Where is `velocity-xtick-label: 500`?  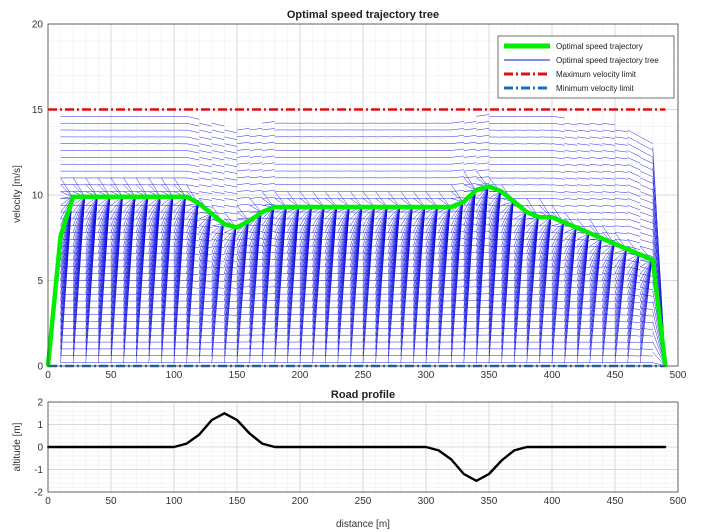
velocity-xtick-label: 500 is located at coordinates (678, 375).